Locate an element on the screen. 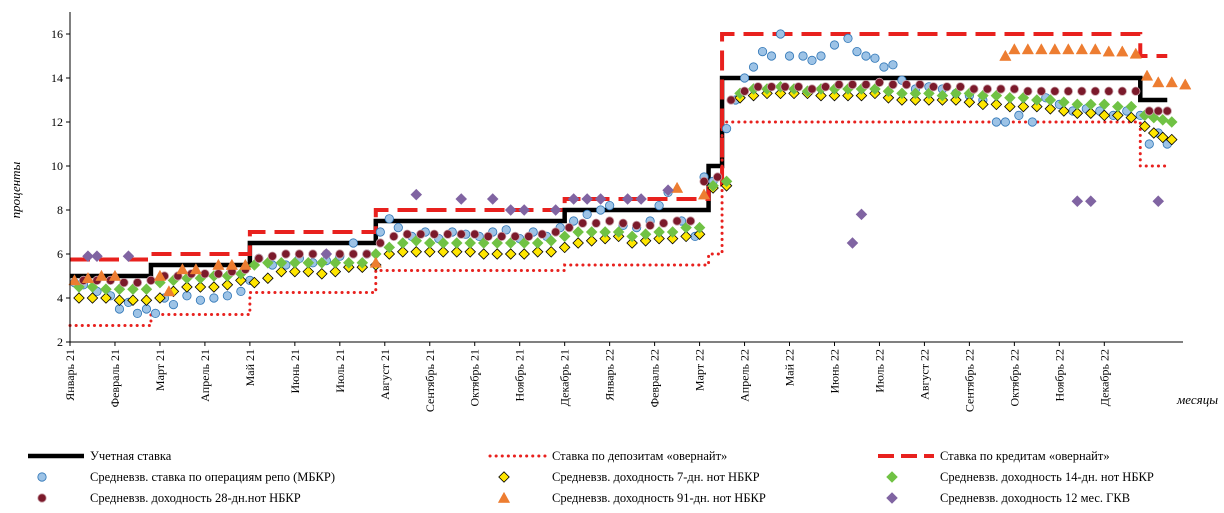 The height and width of the screenshot is (513, 1224). x-tick-label: Май 22 is located at coordinates (790, 367).